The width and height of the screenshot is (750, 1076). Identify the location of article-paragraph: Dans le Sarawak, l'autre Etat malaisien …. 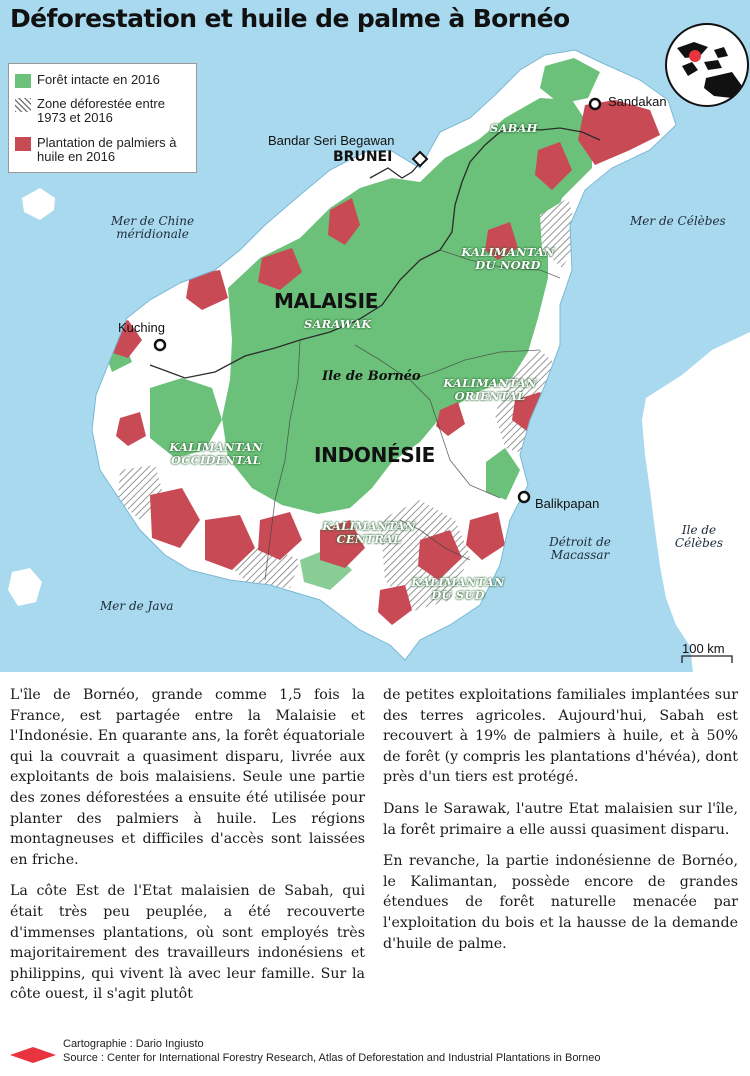
(560, 819).